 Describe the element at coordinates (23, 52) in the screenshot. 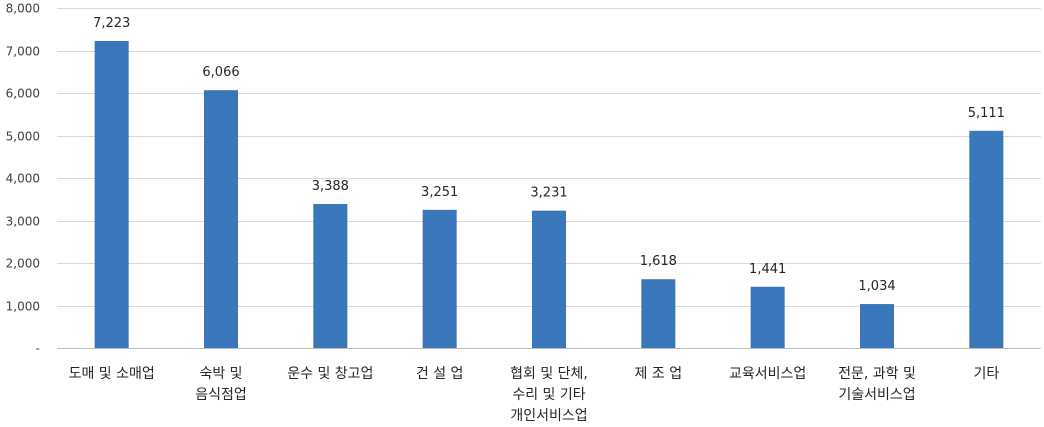

I see `y-tick-label: 7,000` at that location.